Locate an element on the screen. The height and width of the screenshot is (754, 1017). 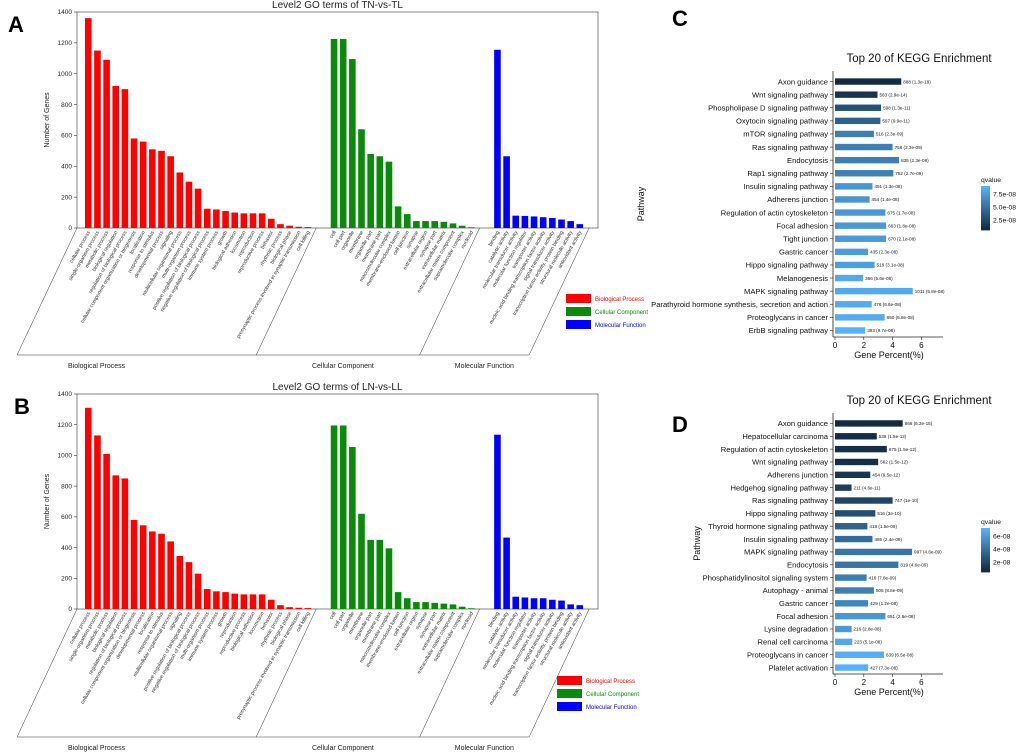
panel-label-c: C is located at coordinates (680, 18).